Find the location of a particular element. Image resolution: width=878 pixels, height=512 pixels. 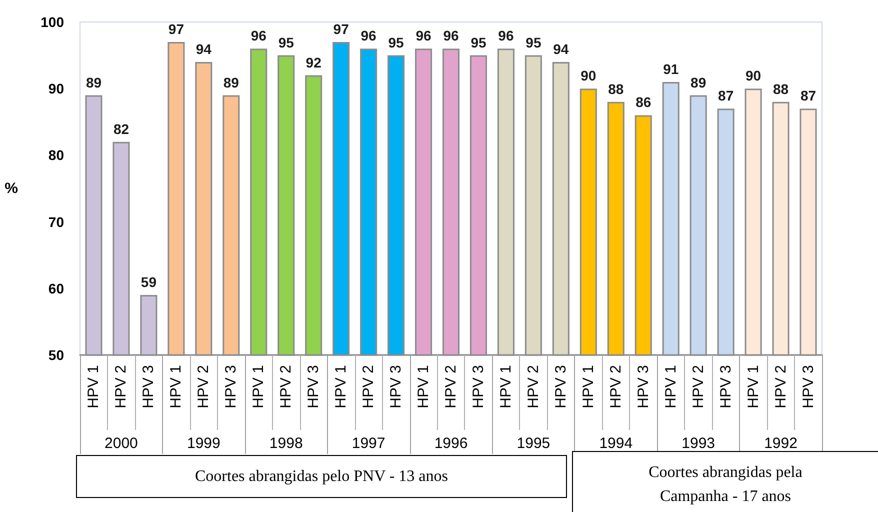

y-tick-label: 80 is located at coordinates (56, 155).